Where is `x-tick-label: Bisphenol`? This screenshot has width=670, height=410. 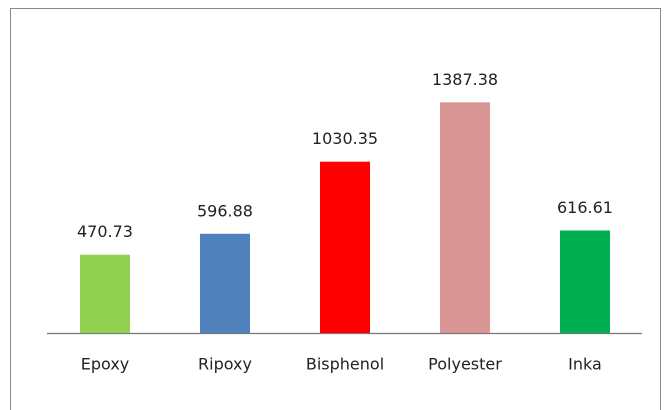 x-tick-label: Bisphenol is located at coordinates (345, 364).